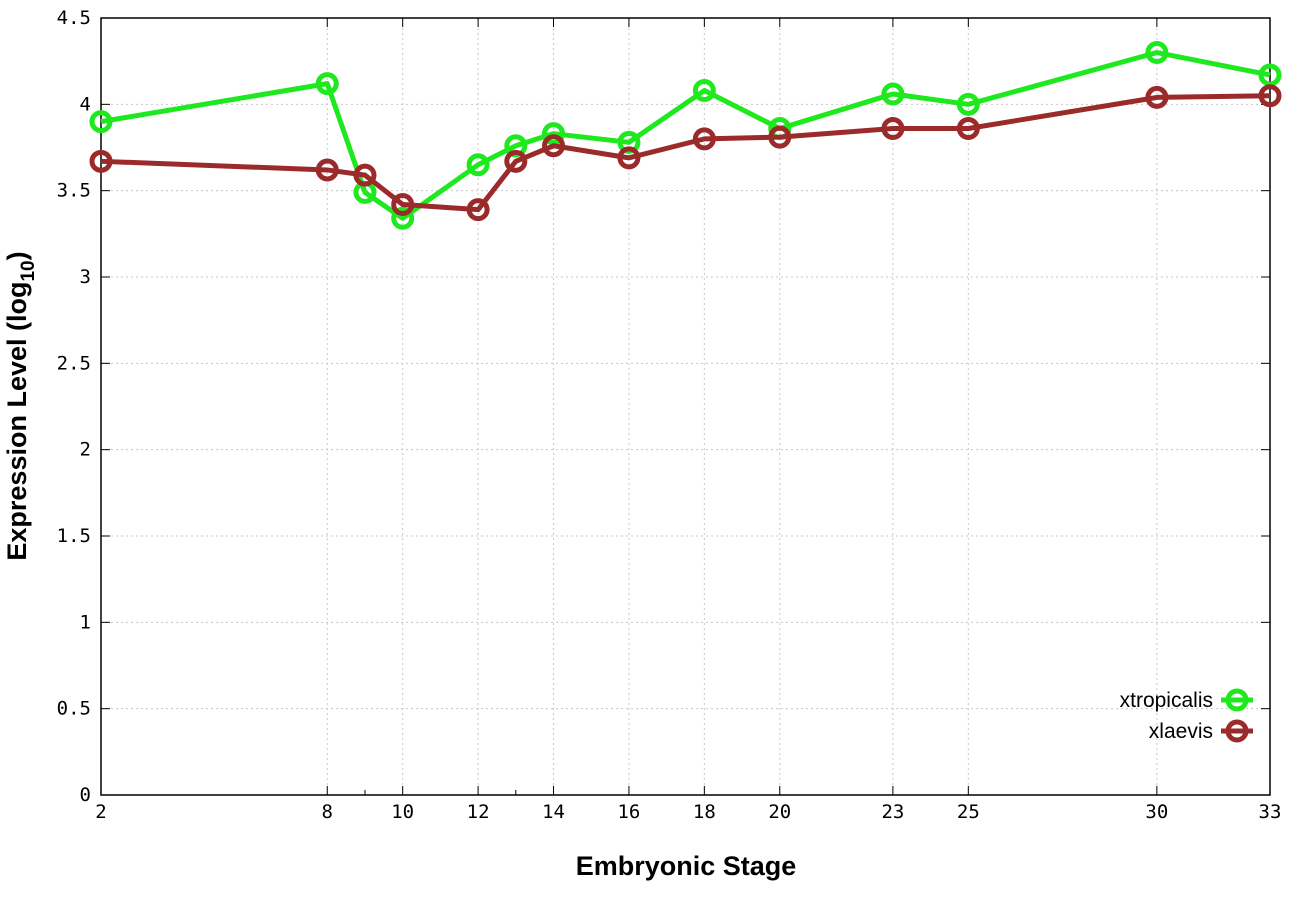 Image resolution: width=1296 pixels, height=907 pixels. What do you see at coordinates (628, 812) in the screenshot?
I see `x-tick-label: 16` at bounding box center [628, 812].